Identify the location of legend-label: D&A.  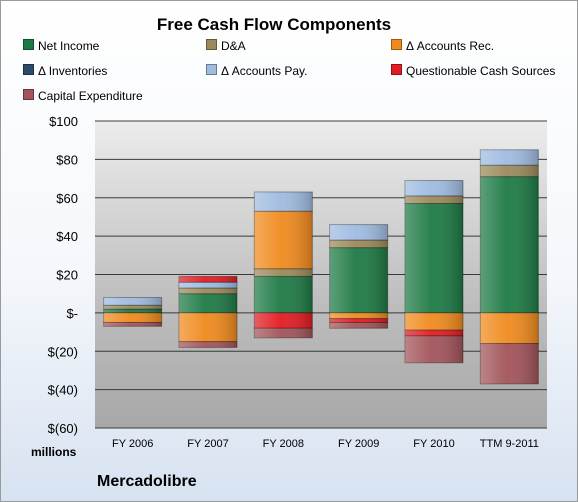
(233, 46).